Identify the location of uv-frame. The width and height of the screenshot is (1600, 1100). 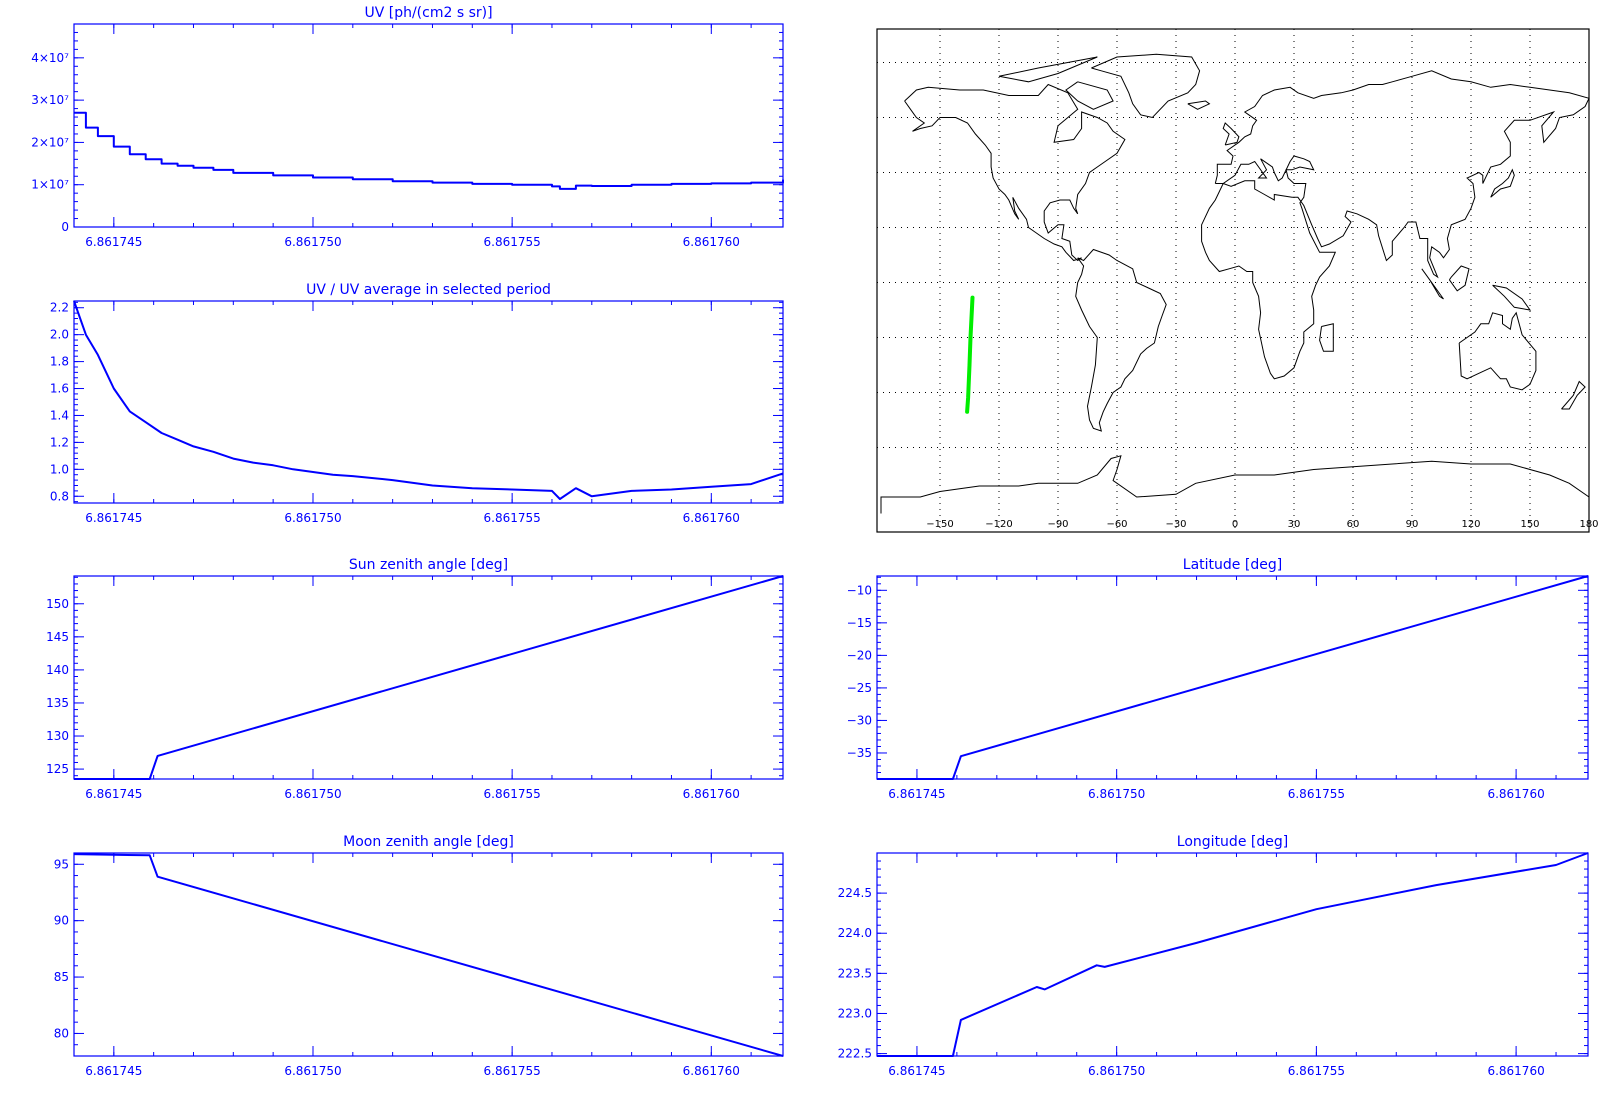
(428, 125).